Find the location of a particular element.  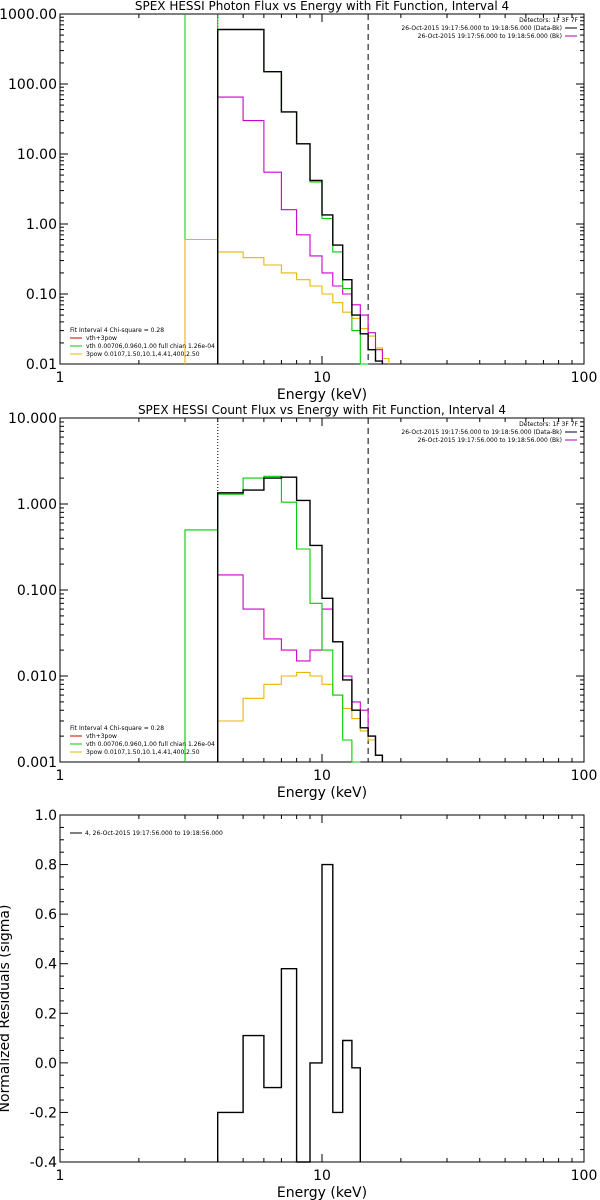

y-tick-label: 0.01 is located at coordinates (41, 365).